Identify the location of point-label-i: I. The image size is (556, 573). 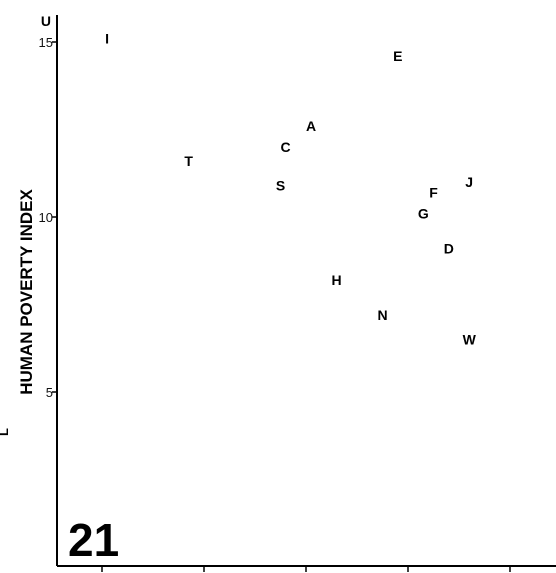
(107, 39).